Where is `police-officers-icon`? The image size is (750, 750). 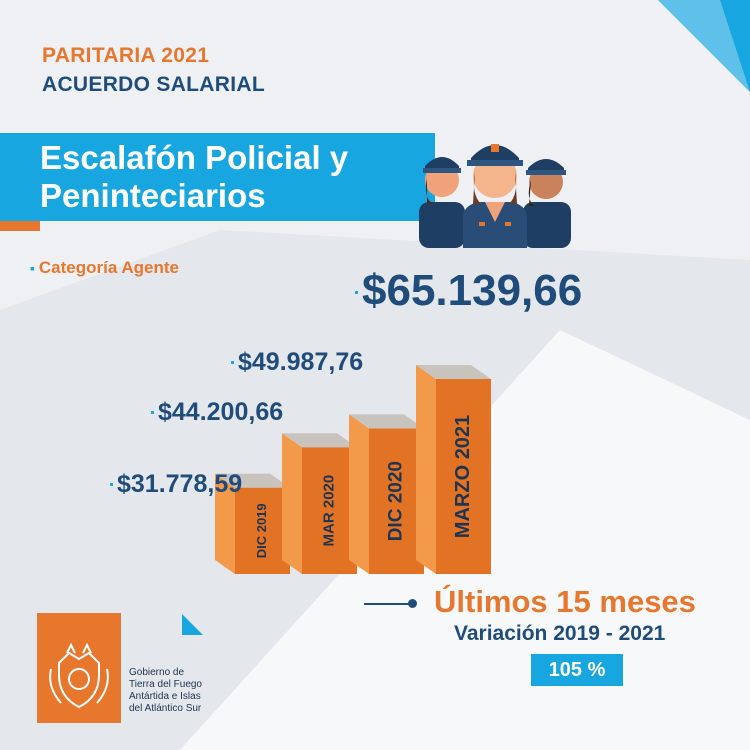
police-officers-icon is located at coordinates (495, 196).